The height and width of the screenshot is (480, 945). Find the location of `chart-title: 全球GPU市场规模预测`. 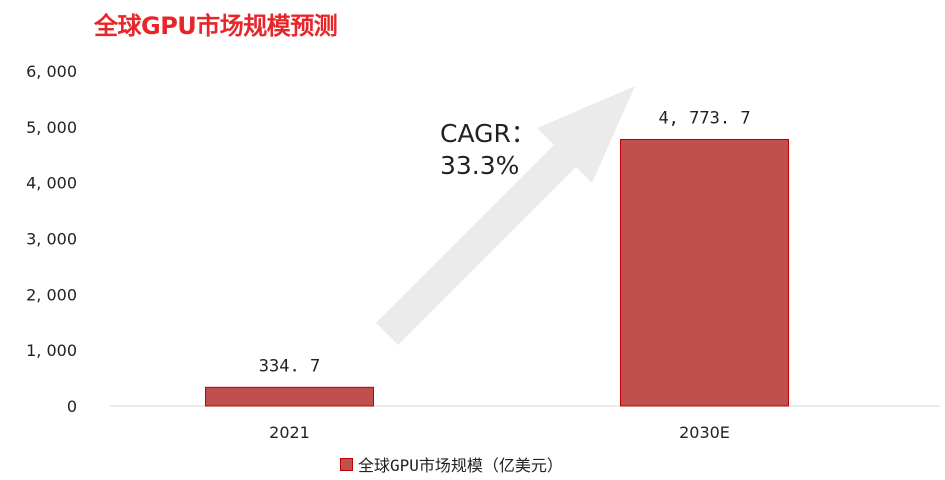

chart-title: 全球GPU市场规模预测 is located at coordinates (216, 26).